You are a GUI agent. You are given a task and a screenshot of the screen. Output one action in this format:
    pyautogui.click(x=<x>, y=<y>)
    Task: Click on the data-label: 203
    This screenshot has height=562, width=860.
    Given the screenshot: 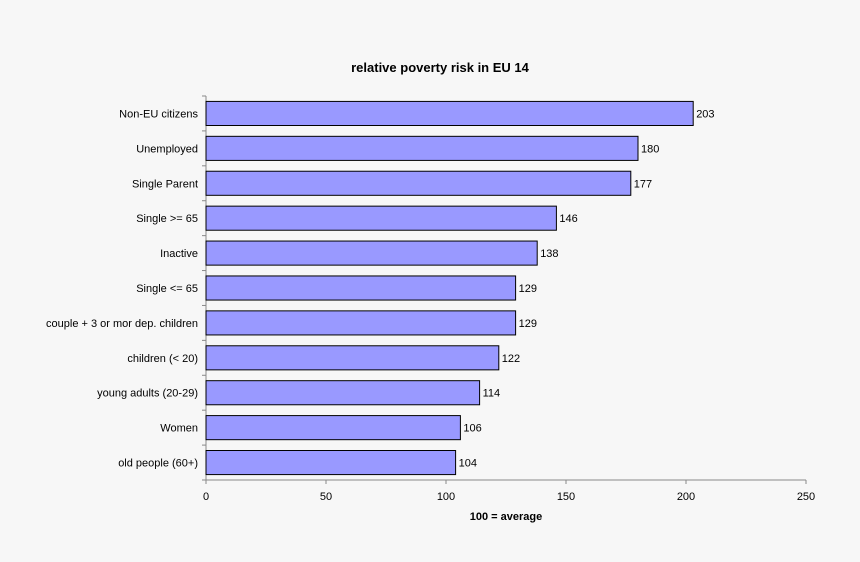 What is the action you would take?
    pyautogui.click(x=705, y=114)
    